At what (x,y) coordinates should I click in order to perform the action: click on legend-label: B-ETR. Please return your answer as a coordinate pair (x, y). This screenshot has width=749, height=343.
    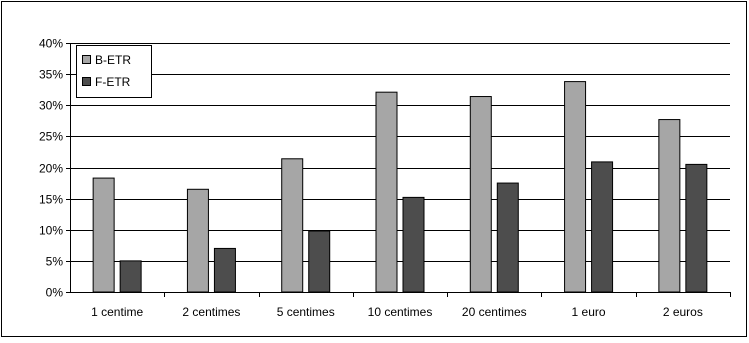
    Looking at the image, I should click on (113, 60).